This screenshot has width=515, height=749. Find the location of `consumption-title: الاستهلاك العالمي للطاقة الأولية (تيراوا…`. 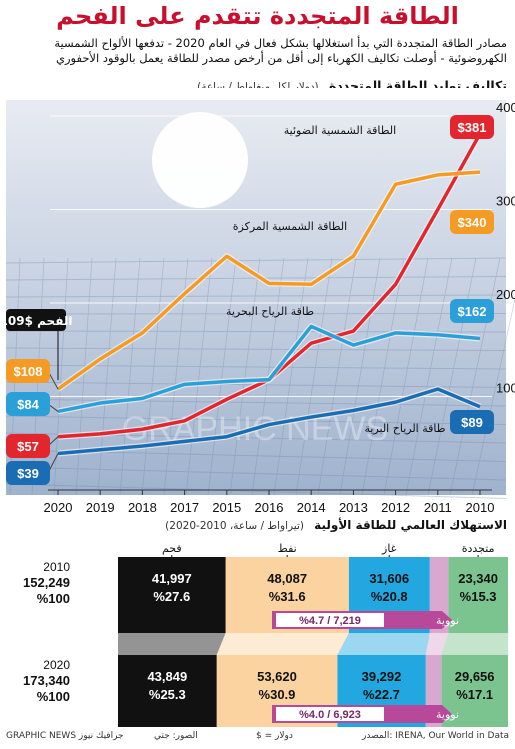

consumption-title: الاستهلاك العالمي للطاقة الأولية (تيراوا… is located at coordinates (336, 525).